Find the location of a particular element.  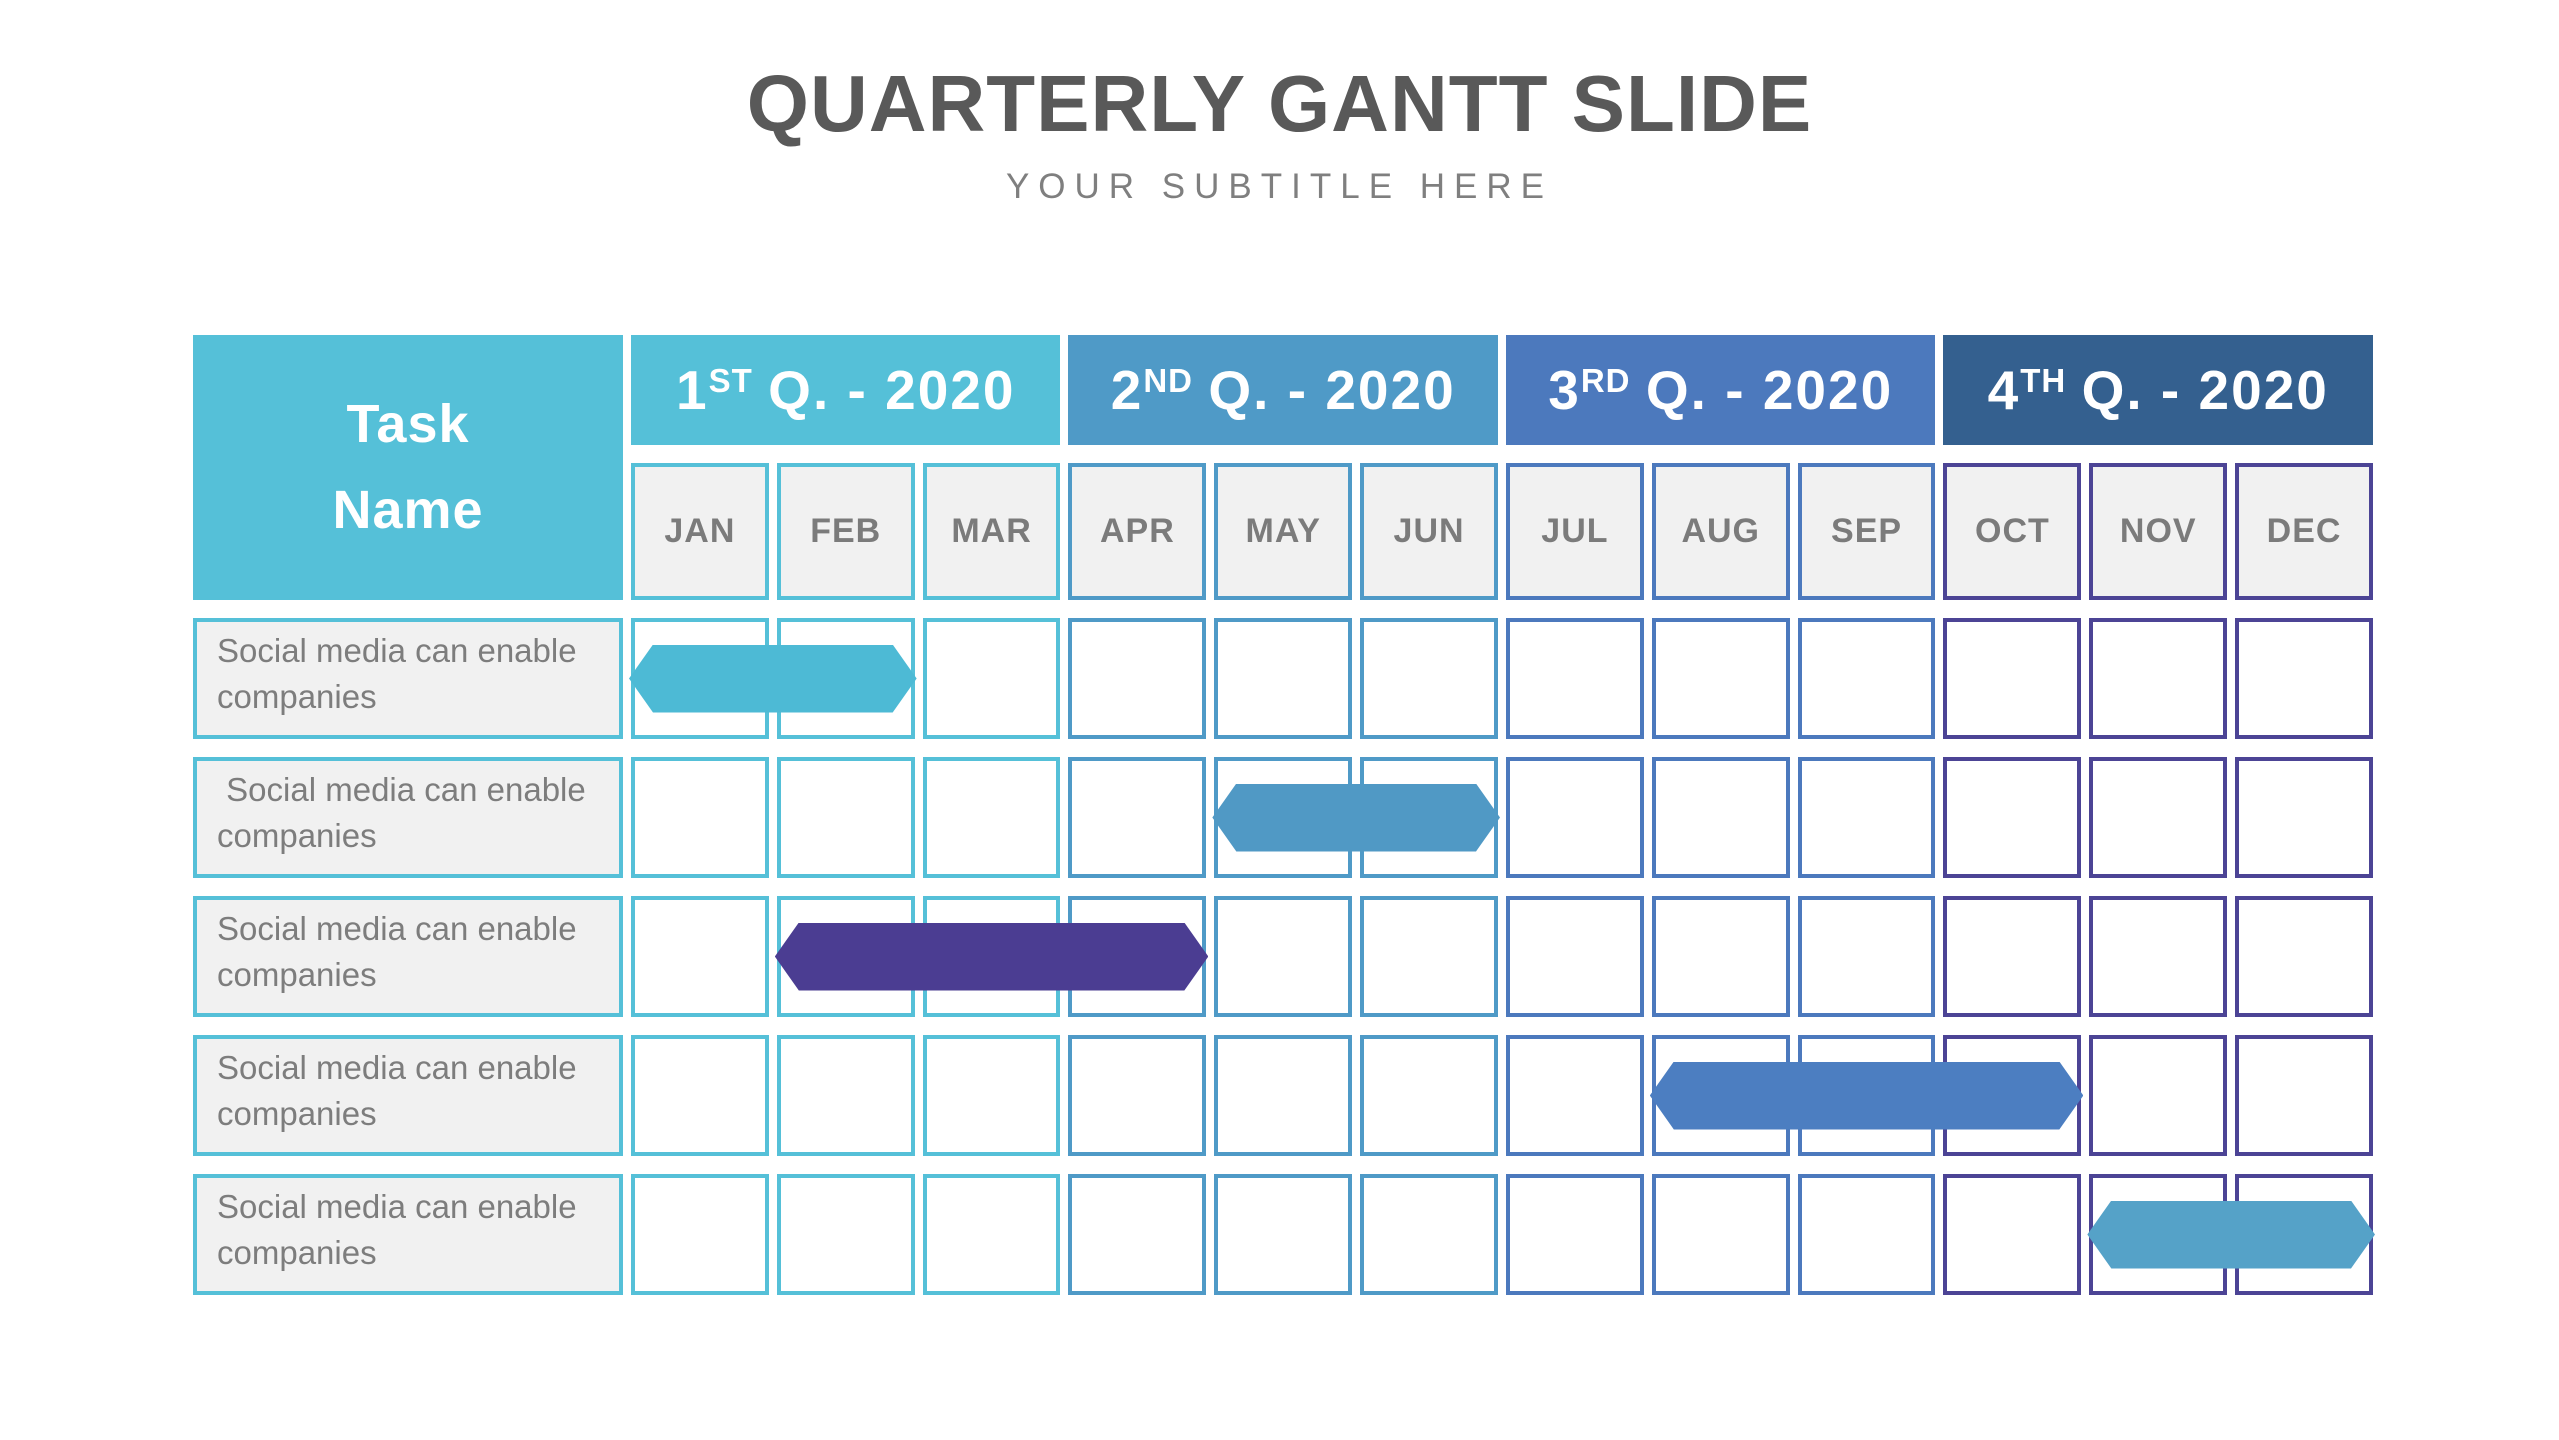

slide-title: QUARTERLY GANTT SLIDE is located at coordinates (1279, 103).